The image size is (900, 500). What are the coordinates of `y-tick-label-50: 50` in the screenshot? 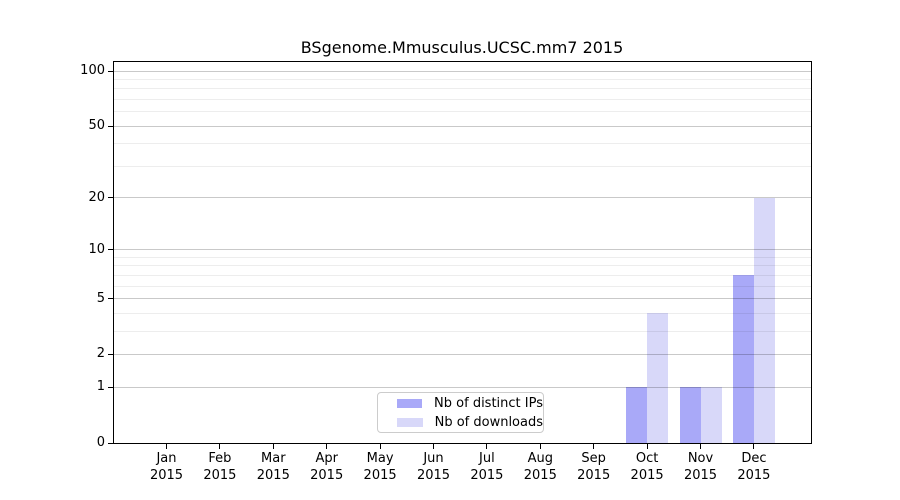 It's located at (96, 126).